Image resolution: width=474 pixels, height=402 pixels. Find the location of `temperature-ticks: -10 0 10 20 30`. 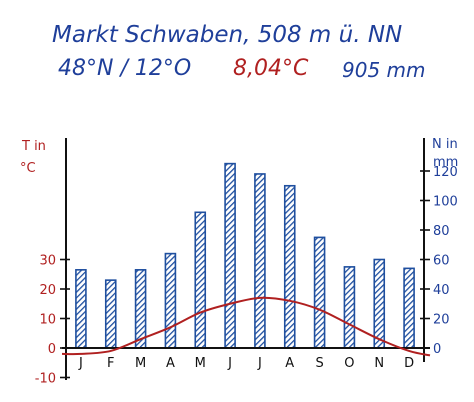

temperature-ticks: -10 0 10 20 30 is located at coordinates (52, 320).